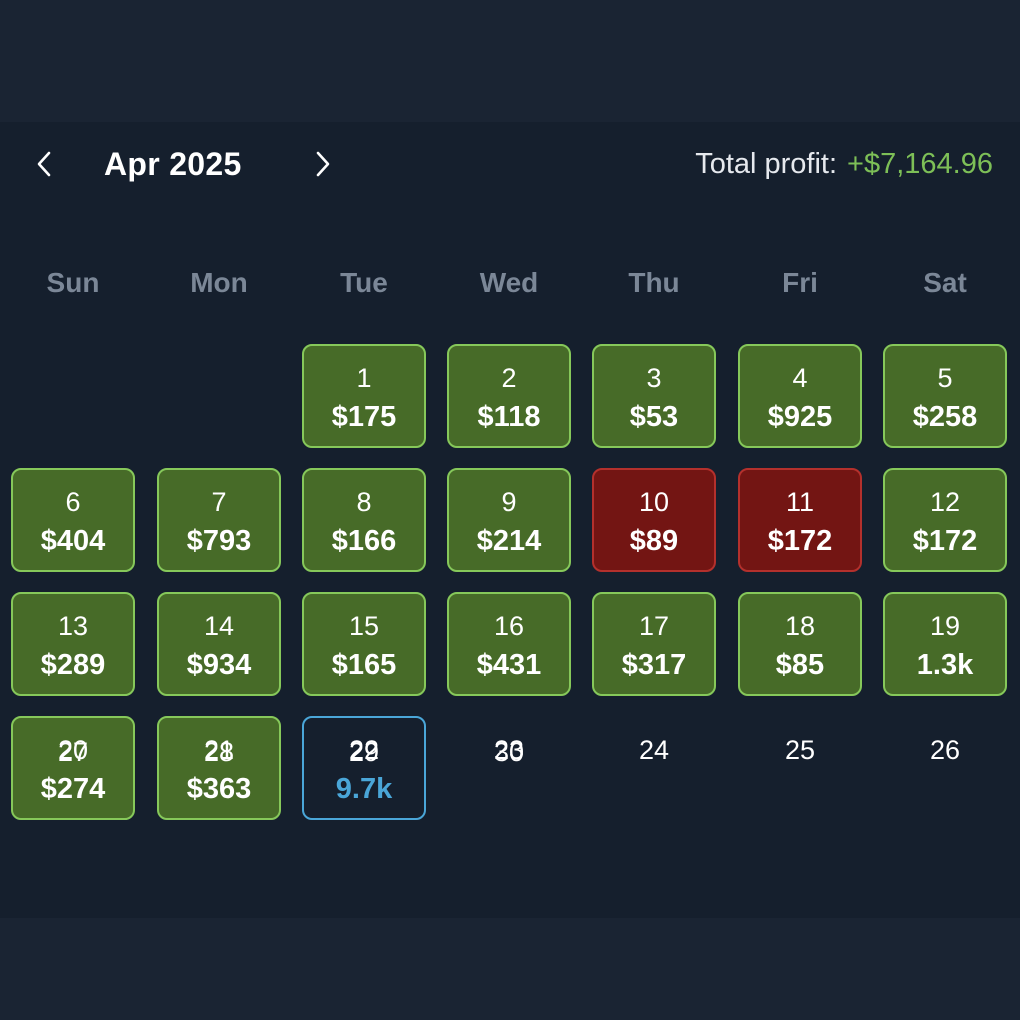 The image size is (1020, 1020). I want to click on day-number: 8, so click(364, 502).